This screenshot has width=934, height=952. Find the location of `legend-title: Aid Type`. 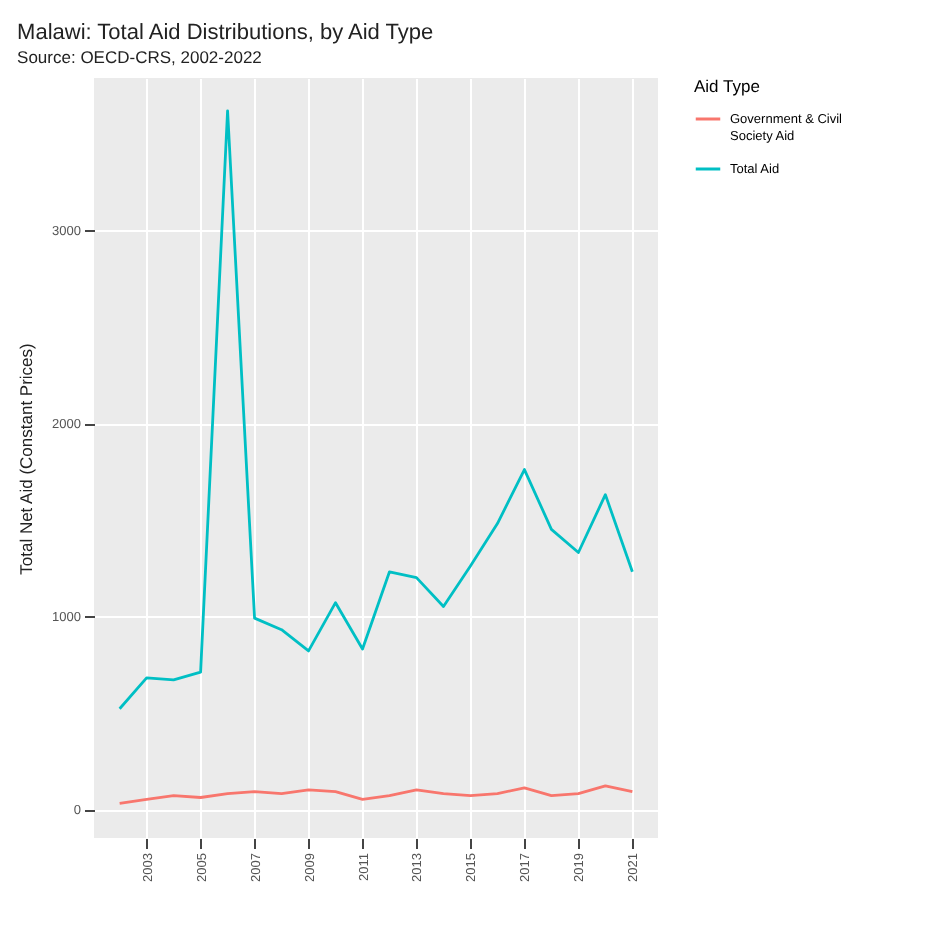

legend-title: Aid Type is located at coordinates (727, 86).